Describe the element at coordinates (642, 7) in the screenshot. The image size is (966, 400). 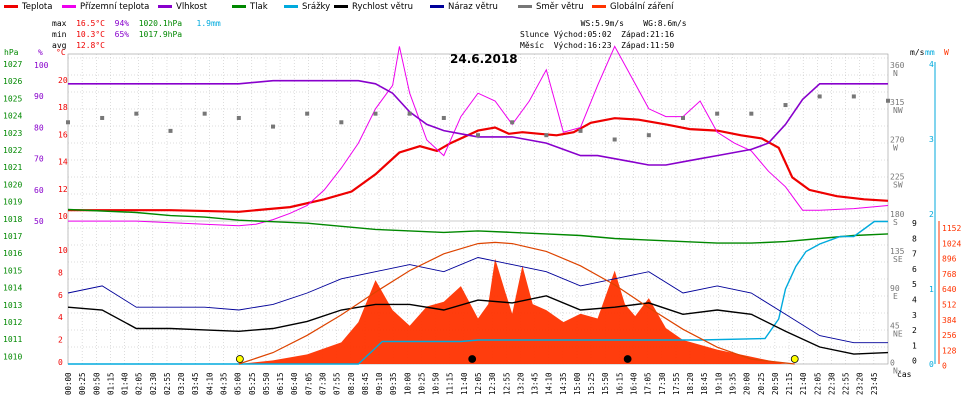
I see `legend-label: Globální záření` at that location.